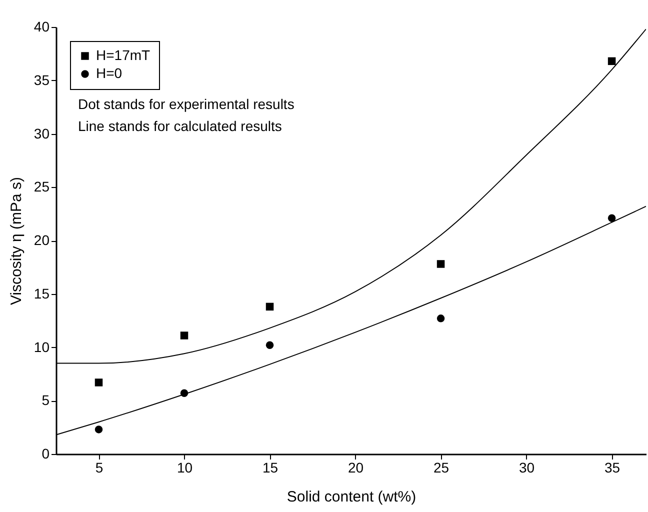 Image resolution: width=648 pixels, height=512 pixels. What do you see at coordinates (42, 293) in the screenshot?
I see `y-tick-label: 15` at bounding box center [42, 293].